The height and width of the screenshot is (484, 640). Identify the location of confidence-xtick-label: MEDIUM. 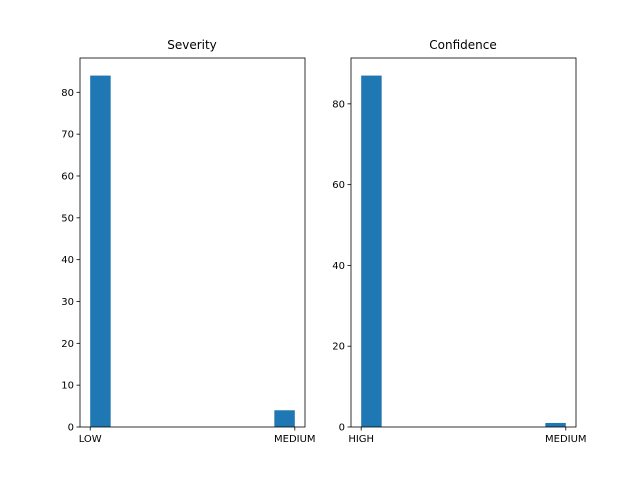
(566, 439).